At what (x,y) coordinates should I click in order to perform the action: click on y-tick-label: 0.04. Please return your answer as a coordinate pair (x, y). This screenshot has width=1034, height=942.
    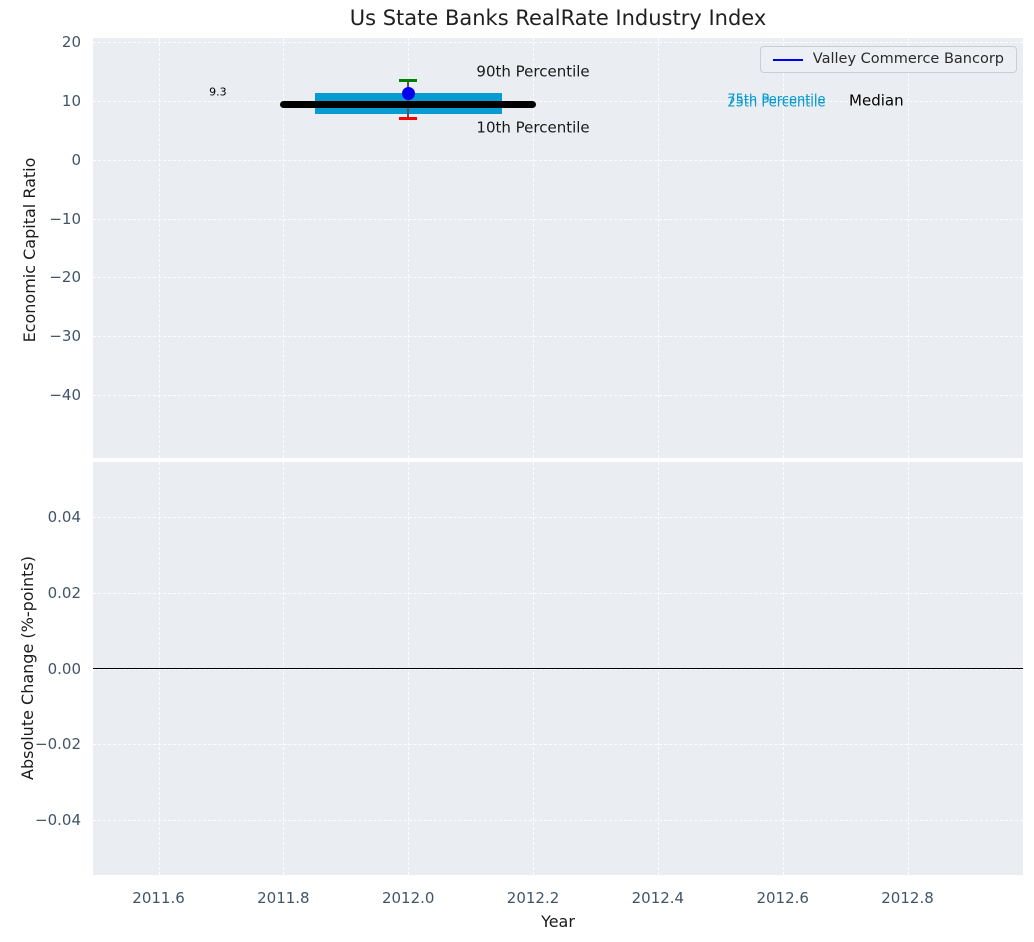
    Looking at the image, I should click on (64, 517).